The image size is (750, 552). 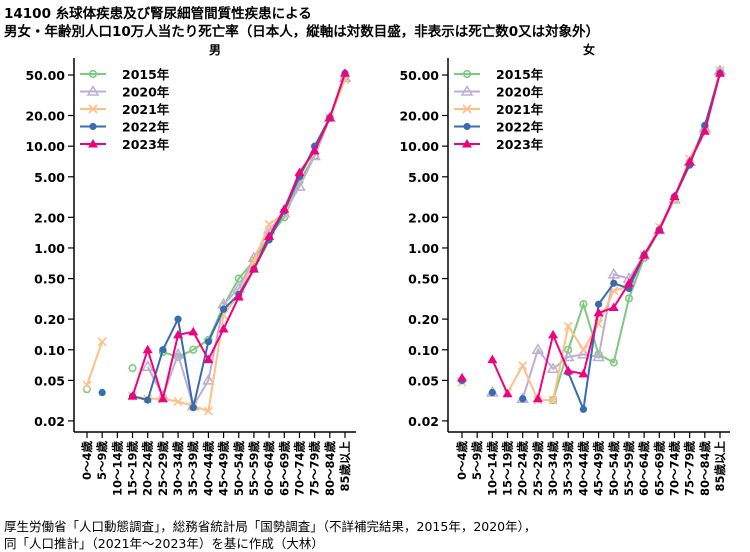 I want to click on legend-label: 2022年, so click(x=520, y=127).